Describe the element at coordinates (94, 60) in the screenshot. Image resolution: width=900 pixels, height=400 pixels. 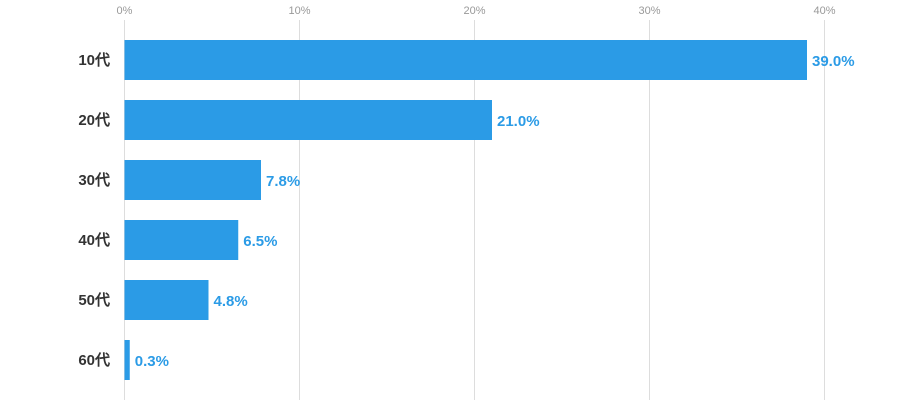
I see `category-label: 10代` at that location.